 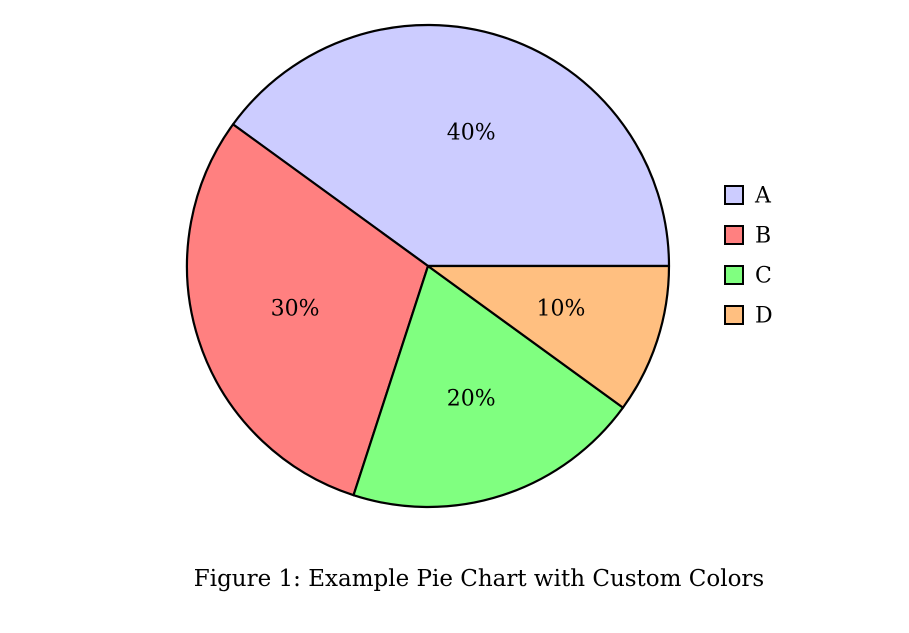 What do you see at coordinates (734, 195) in the screenshot?
I see `legend-swatch-a` at bounding box center [734, 195].